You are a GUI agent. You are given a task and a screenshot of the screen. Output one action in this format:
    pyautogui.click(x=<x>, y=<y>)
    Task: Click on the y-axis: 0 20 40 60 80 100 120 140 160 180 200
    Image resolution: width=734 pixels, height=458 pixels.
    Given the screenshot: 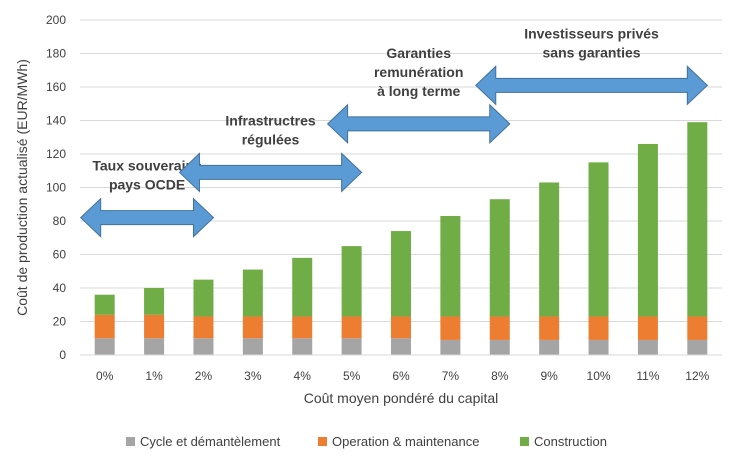 What is the action you would take?
    pyautogui.click(x=56, y=187)
    